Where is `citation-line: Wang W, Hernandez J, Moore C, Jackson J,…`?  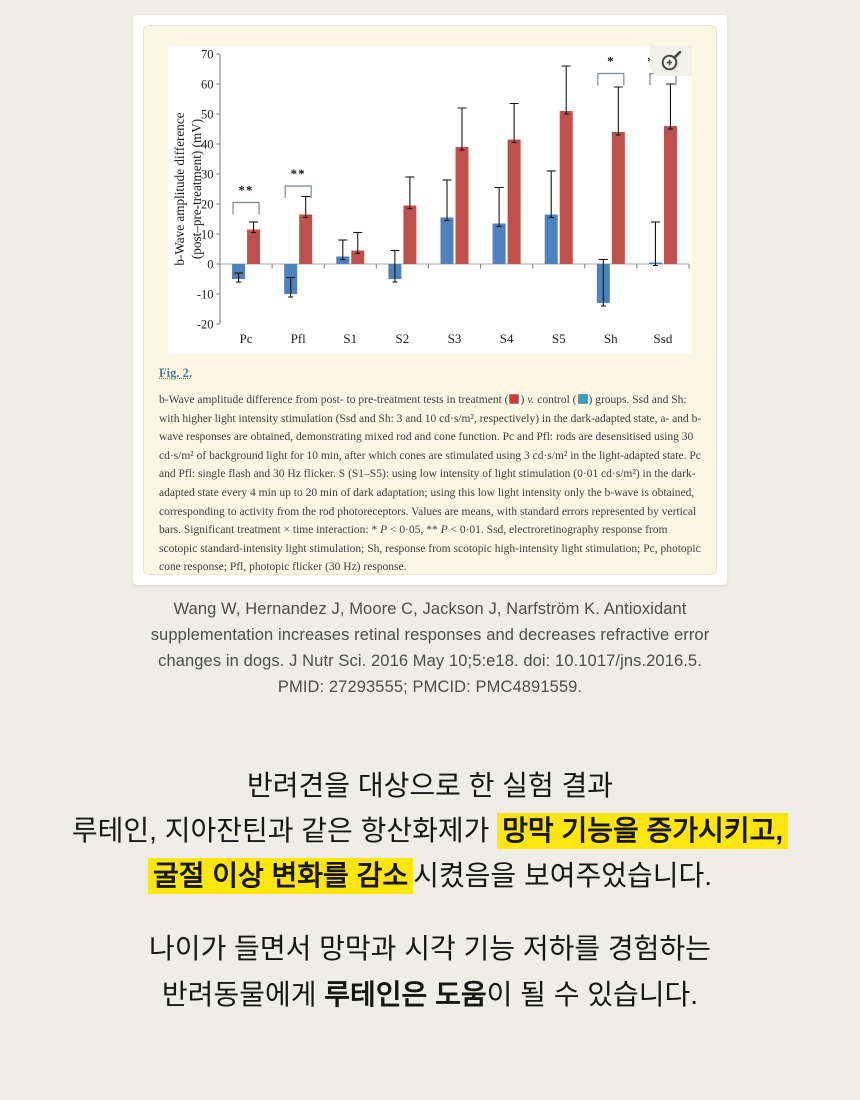 citation-line: Wang W, Hernandez J, Moore C, Jackson J,… is located at coordinates (430, 609).